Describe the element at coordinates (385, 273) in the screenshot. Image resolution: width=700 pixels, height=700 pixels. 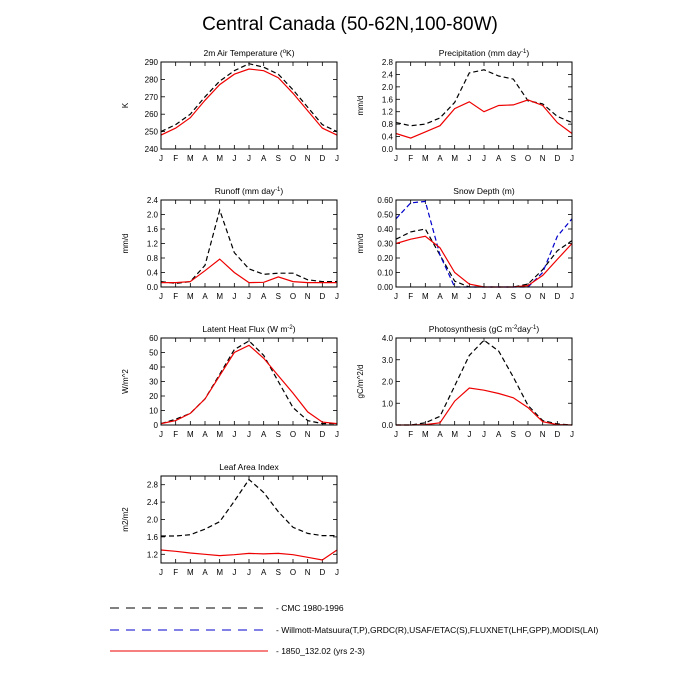
I see `y-tick-label: 0.10` at that location.